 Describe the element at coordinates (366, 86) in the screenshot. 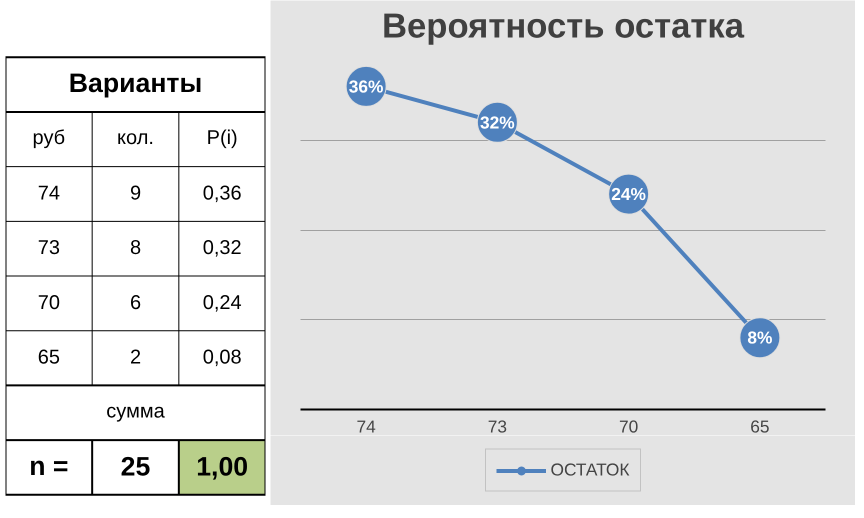

I see `data-label: 36%` at that location.